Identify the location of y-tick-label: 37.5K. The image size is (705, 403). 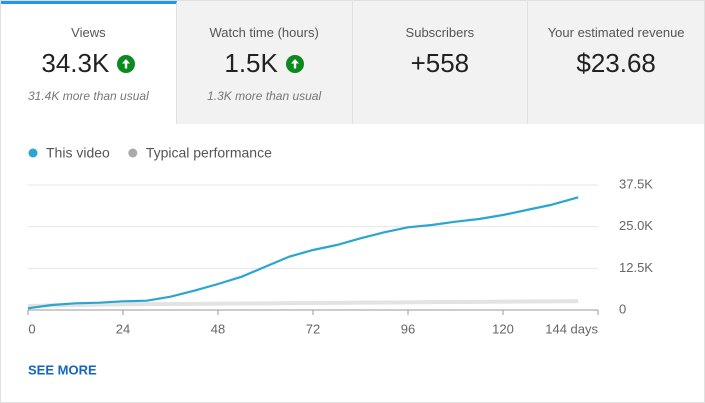
(636, 183).